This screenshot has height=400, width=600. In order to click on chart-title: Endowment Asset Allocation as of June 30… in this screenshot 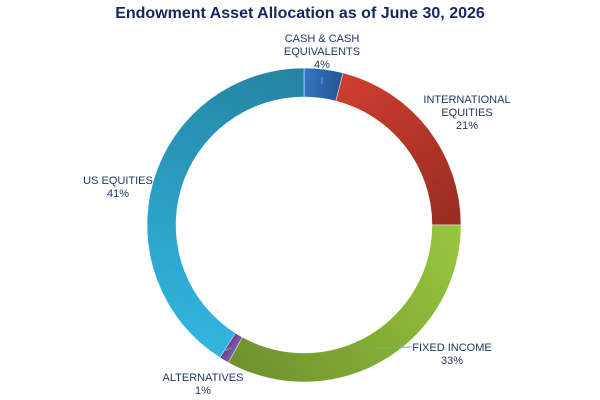, I will do `click(300, 13)`.